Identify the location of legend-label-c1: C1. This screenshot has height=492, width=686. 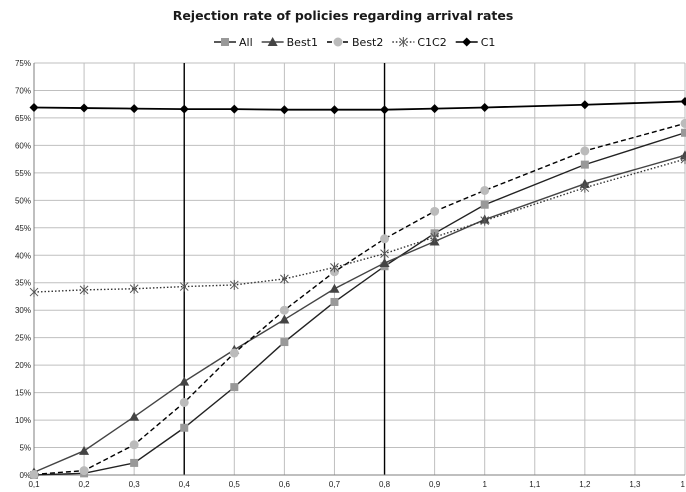
(488, 42).